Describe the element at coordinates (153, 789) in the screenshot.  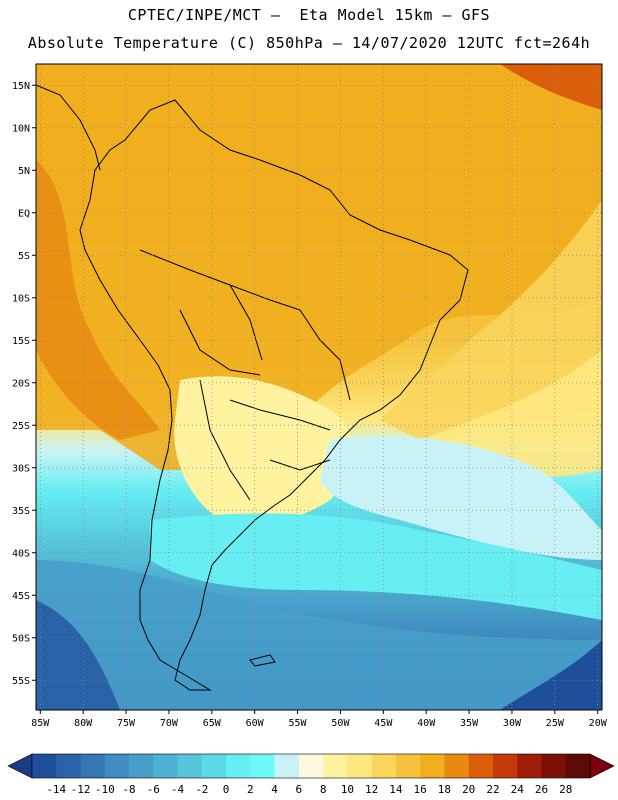
I see `colorbar-label: -6` at that location.